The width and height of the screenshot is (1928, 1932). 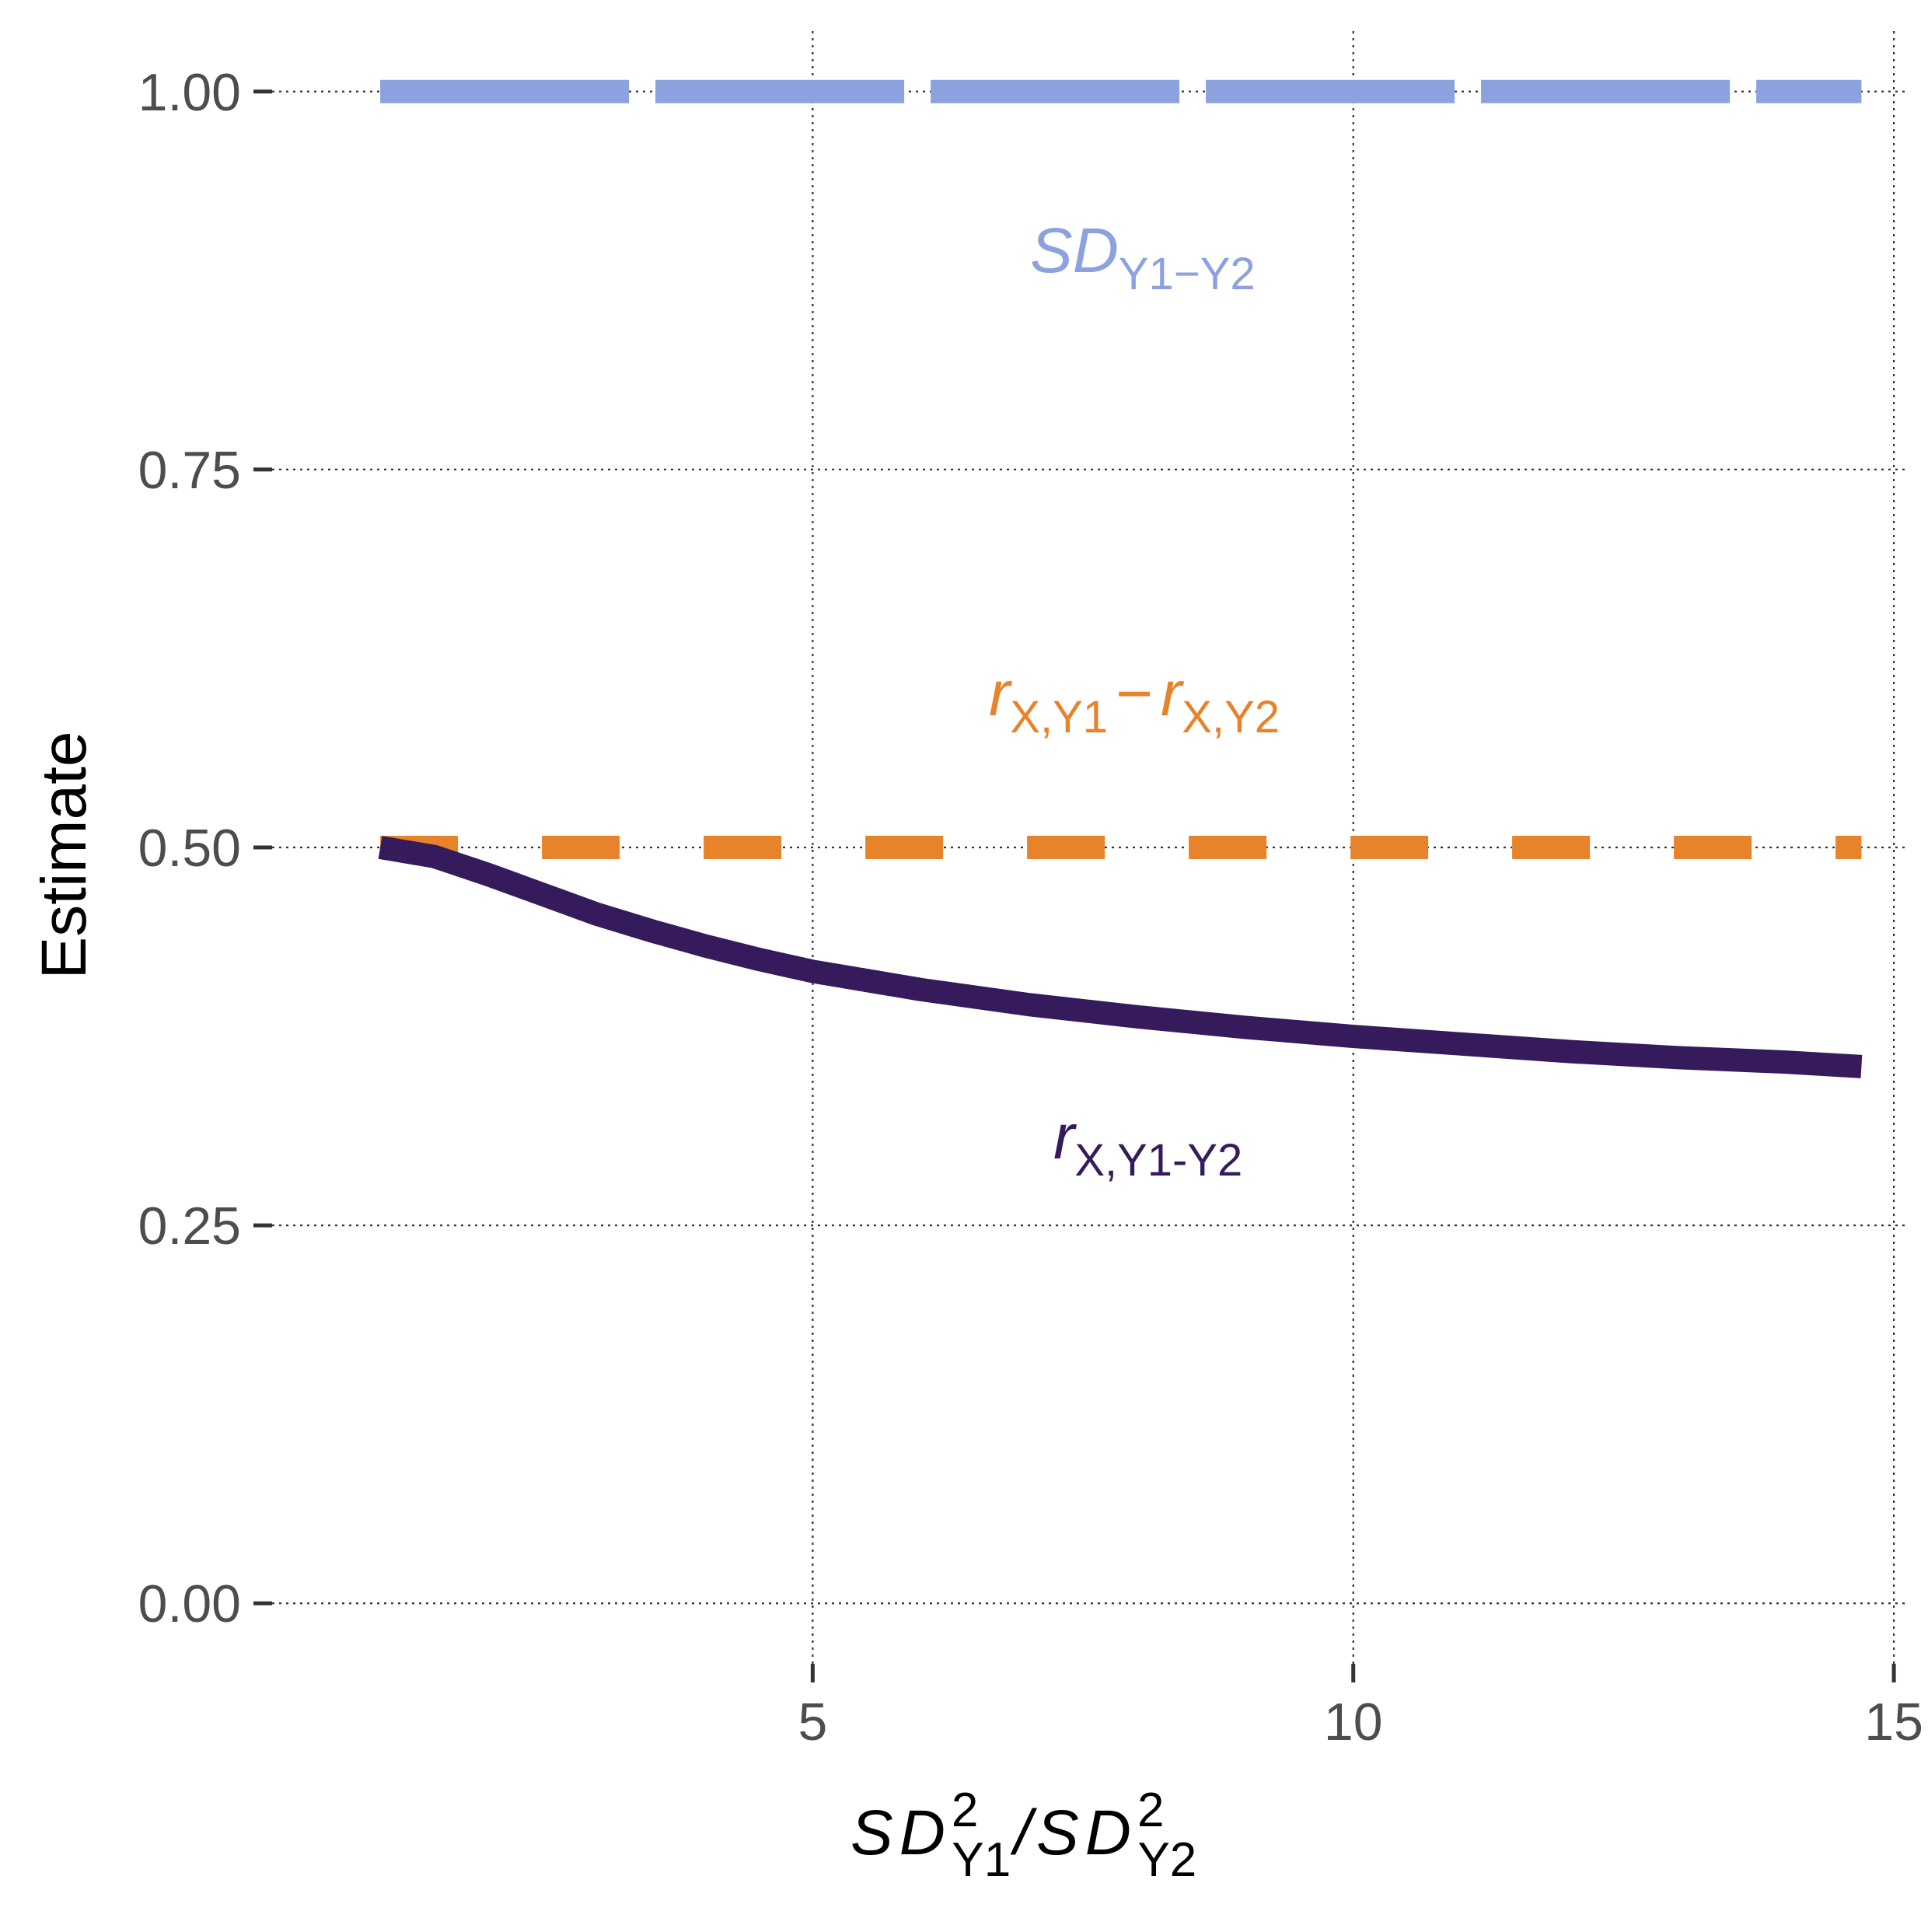 I want to click on x-tick-label-2: 15, so click(x=1893, y=1722).